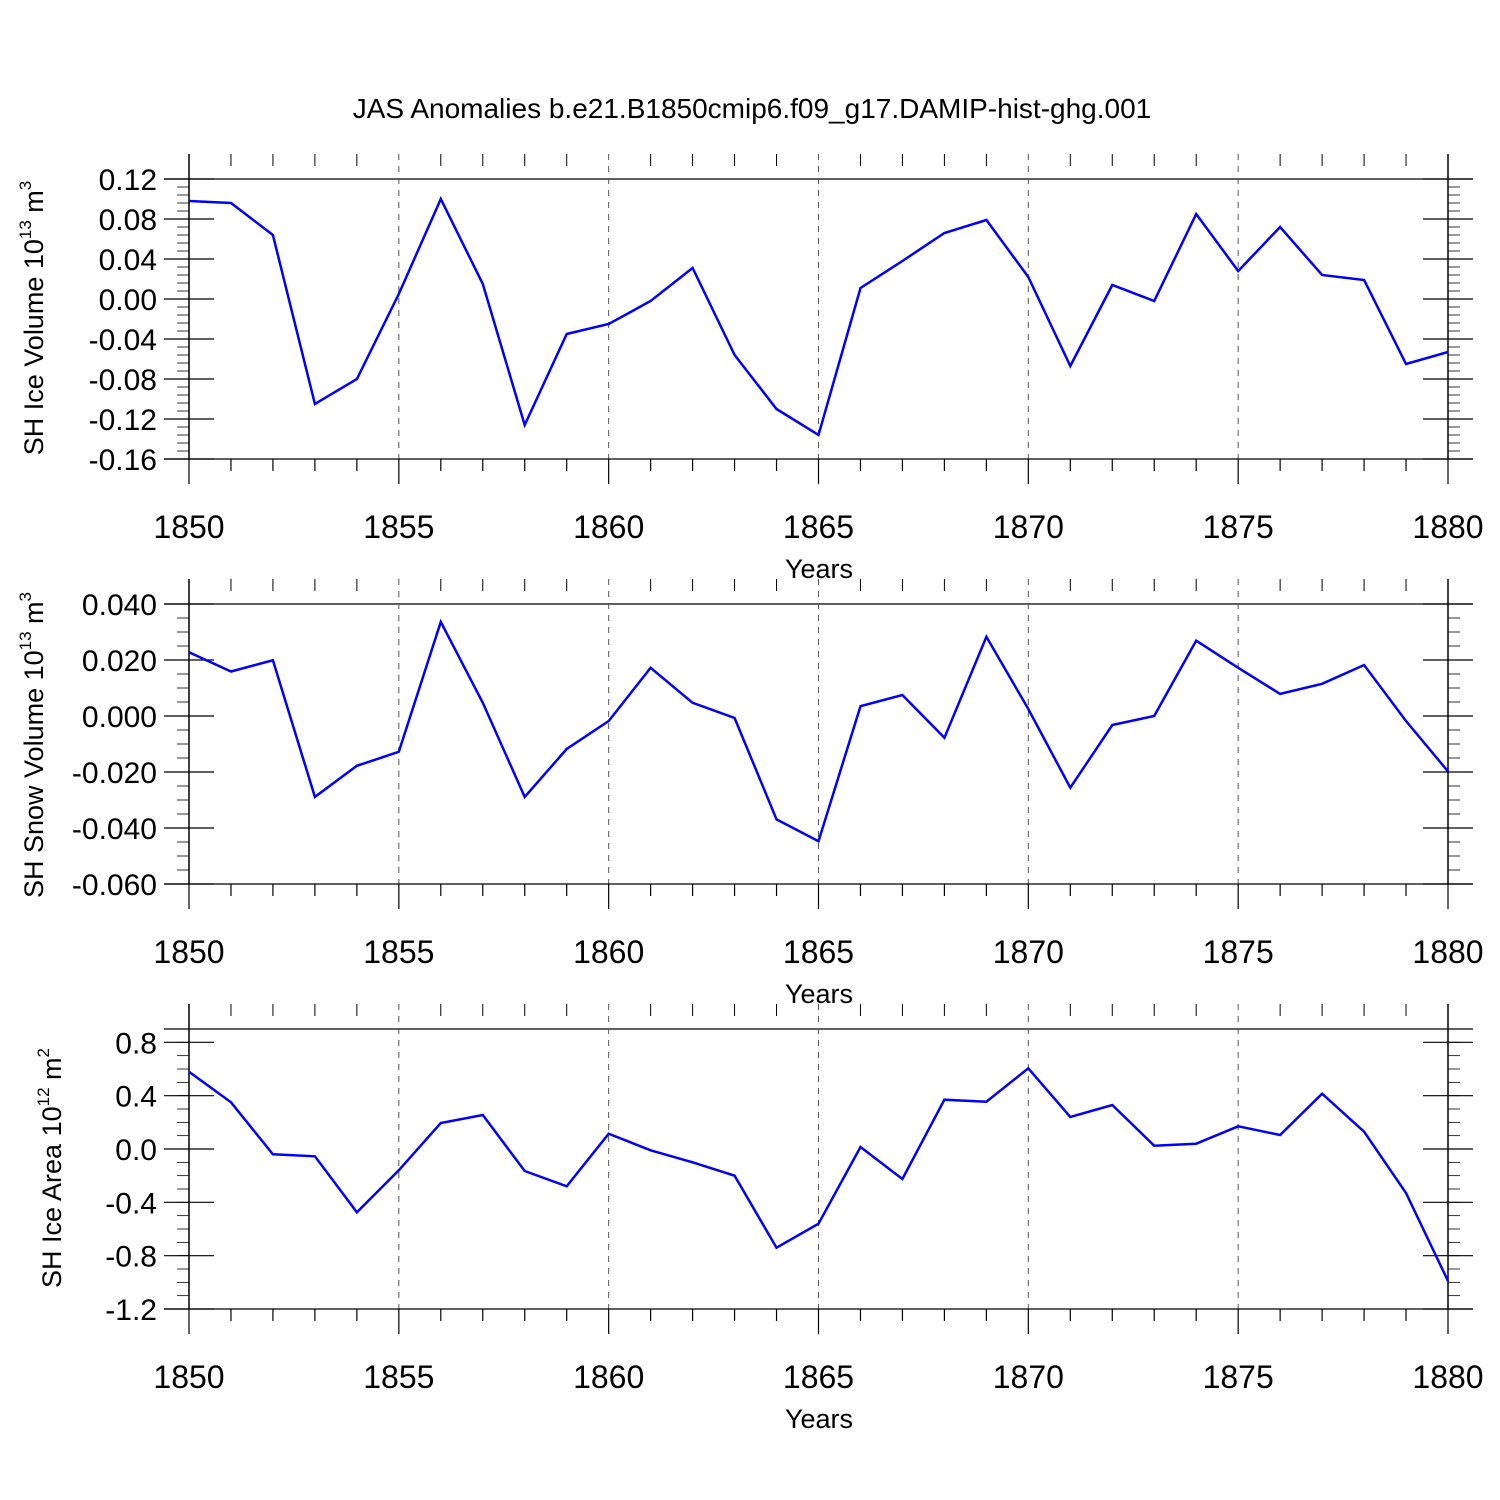 The image size is (1500, 1500). I want to click on y-tick-label: 0.000, so click(119, 717).